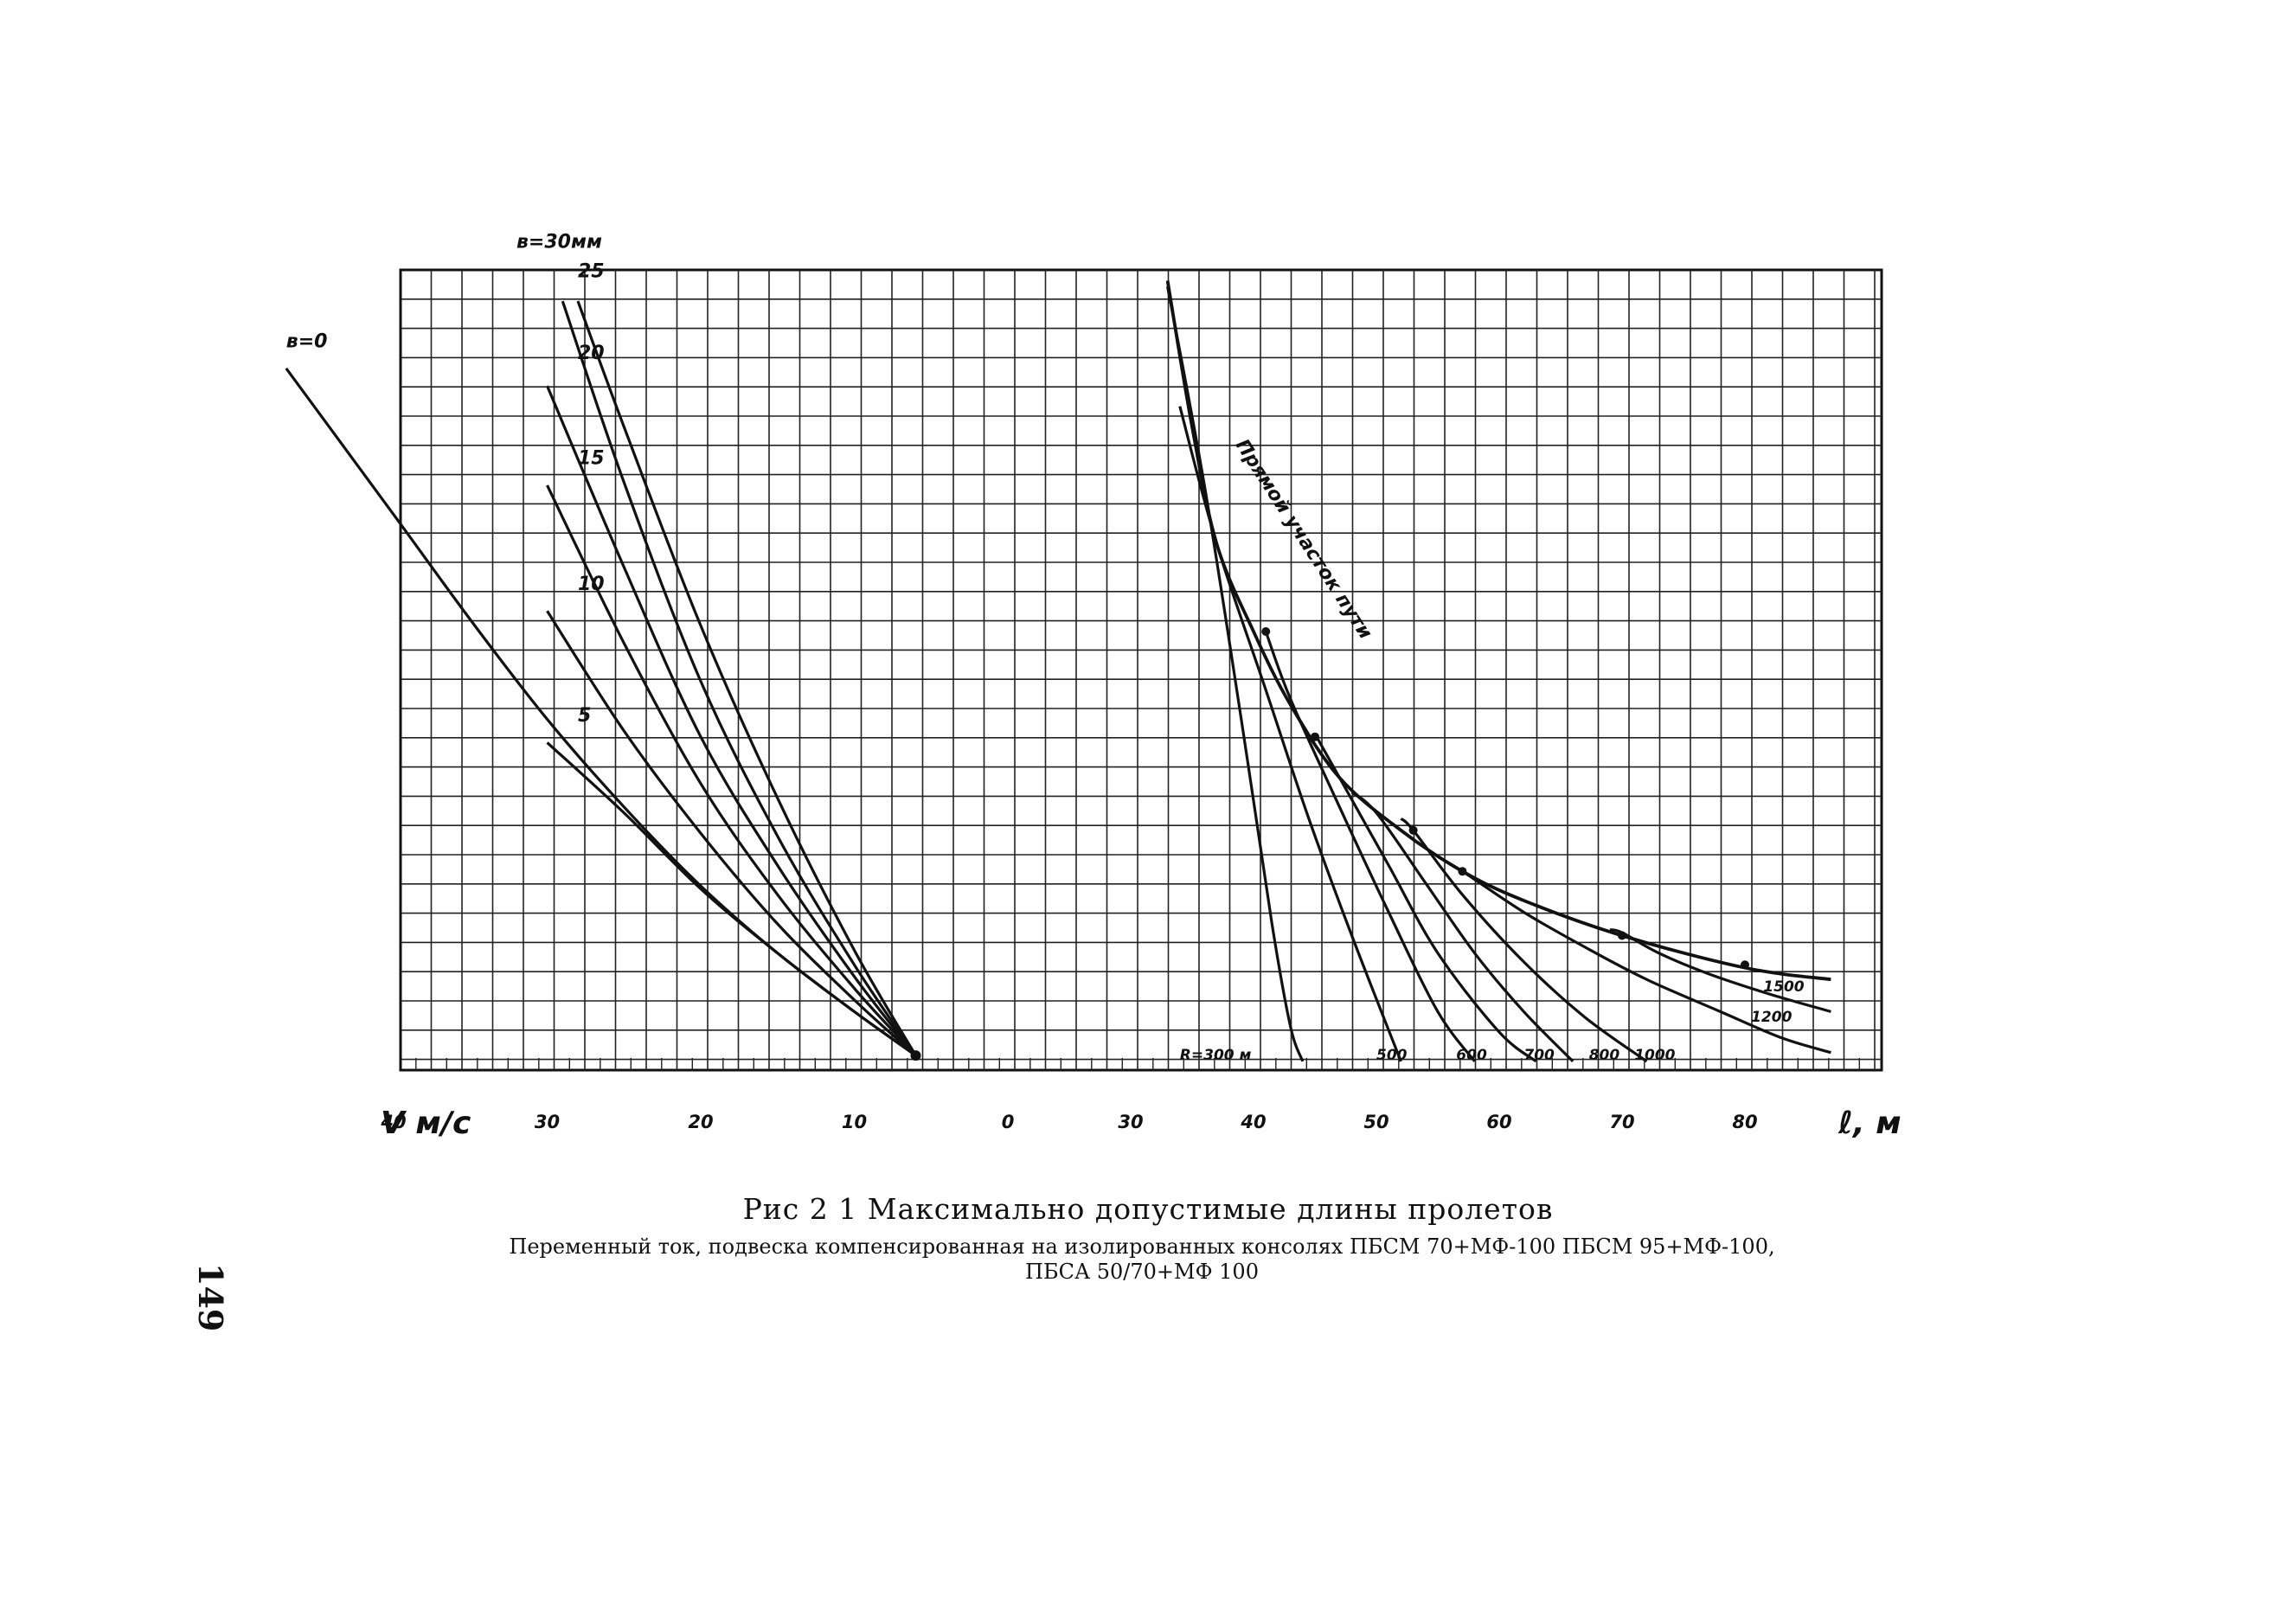 The height and width of the screenshot is (1603, 2296). Describe the element at coordinates (585, 716) in the screenshot. I see `curve-label-1: 5` at that location.